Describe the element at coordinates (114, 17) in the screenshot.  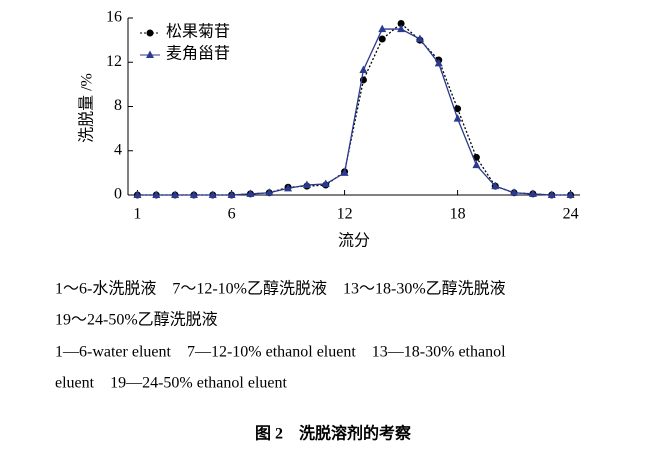
I see `y-tick-label: 16` at that location.